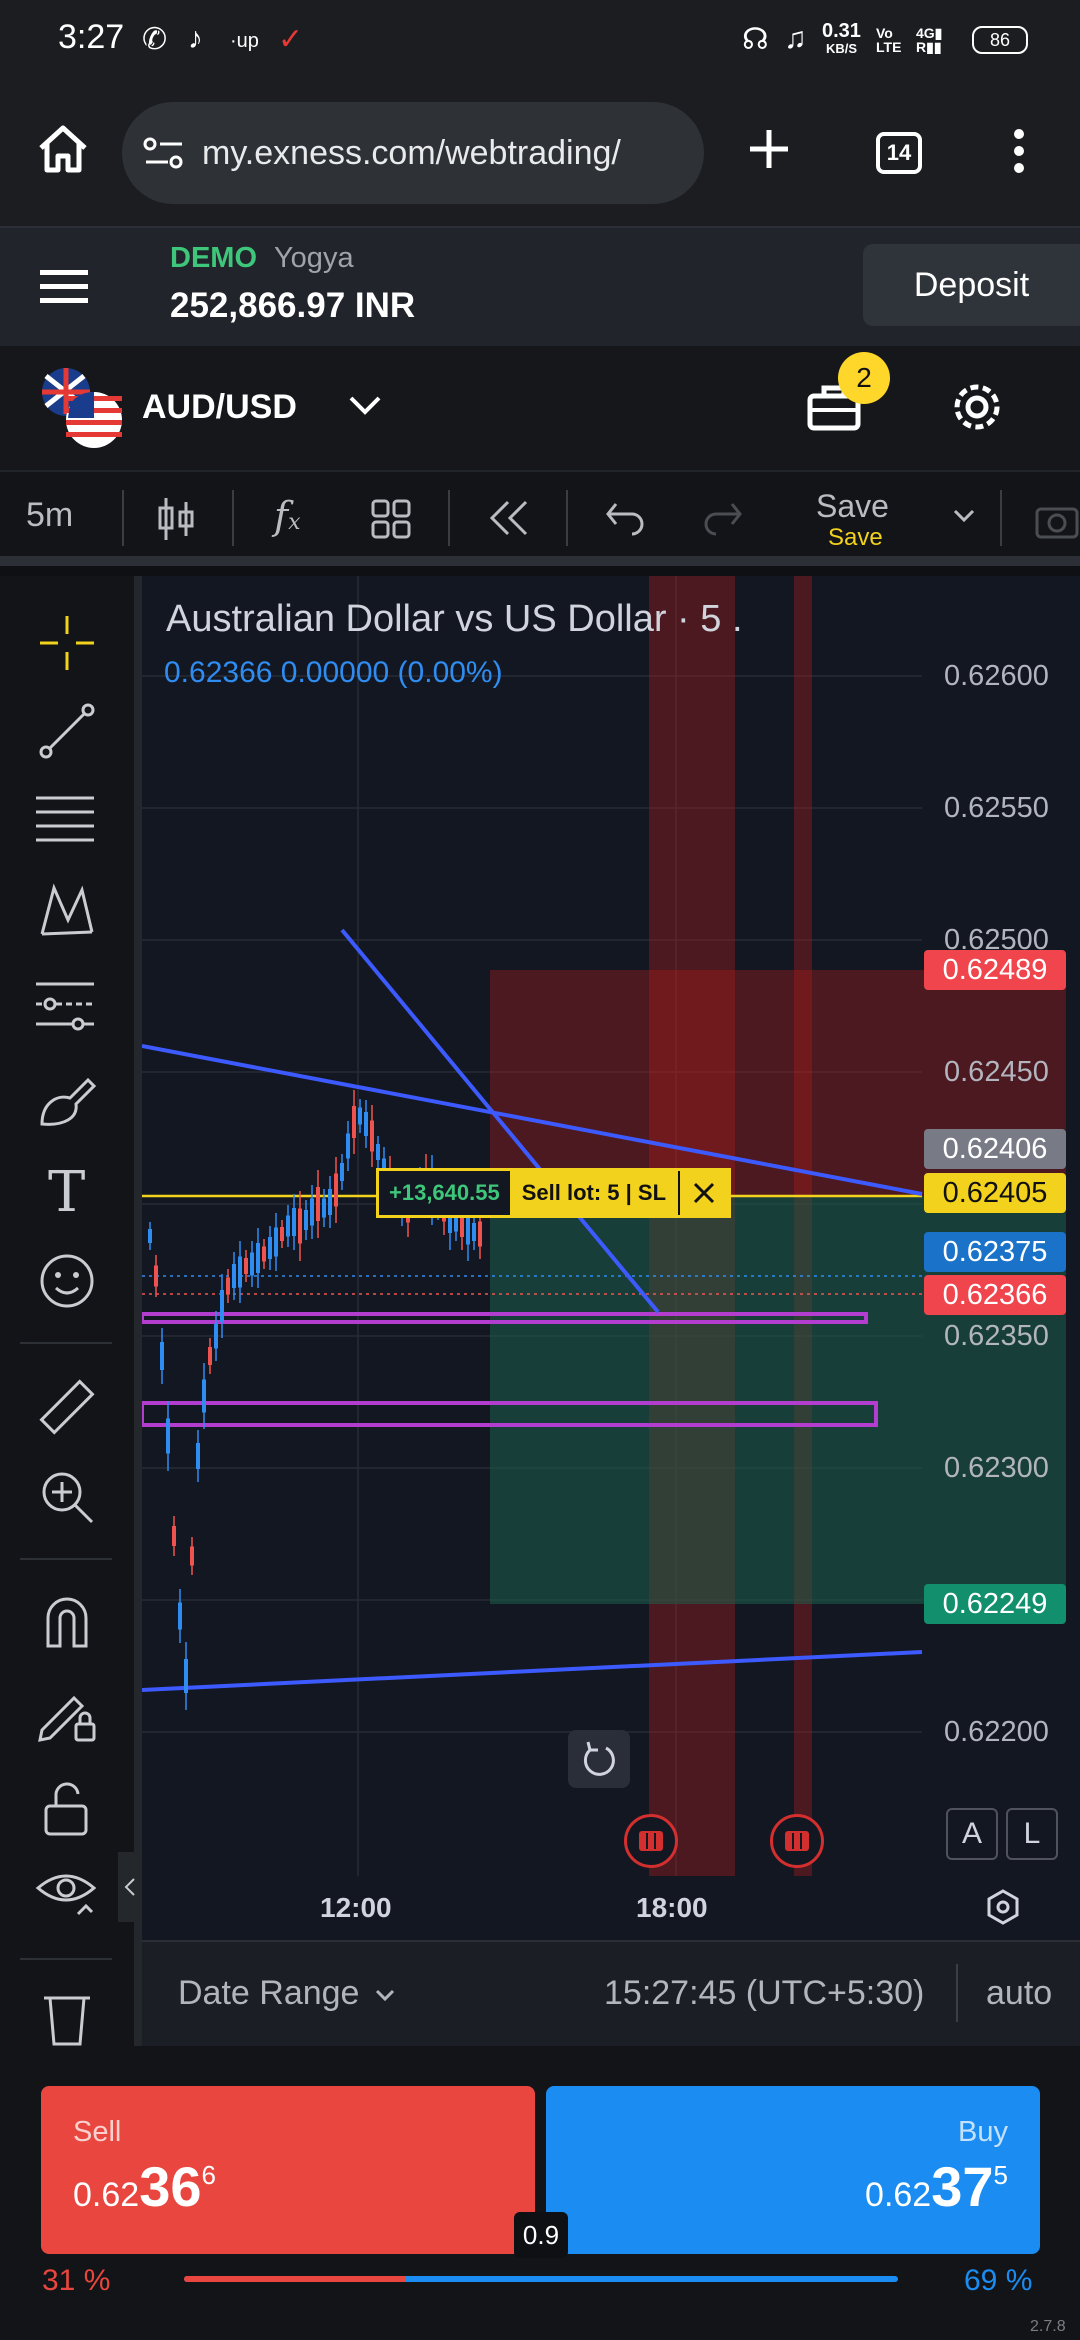  What do you see at coordinates (67, 1499) in the screenshot?
I see `zoom-in-icon` at bounding box center [67, 1499].